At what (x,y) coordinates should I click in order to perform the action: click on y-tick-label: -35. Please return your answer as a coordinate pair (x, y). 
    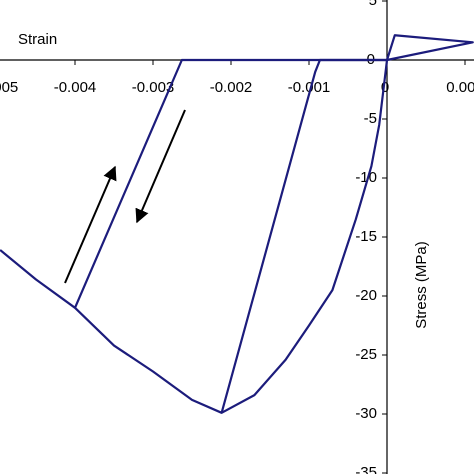
    Looking at the image, I should click on (366, 469).